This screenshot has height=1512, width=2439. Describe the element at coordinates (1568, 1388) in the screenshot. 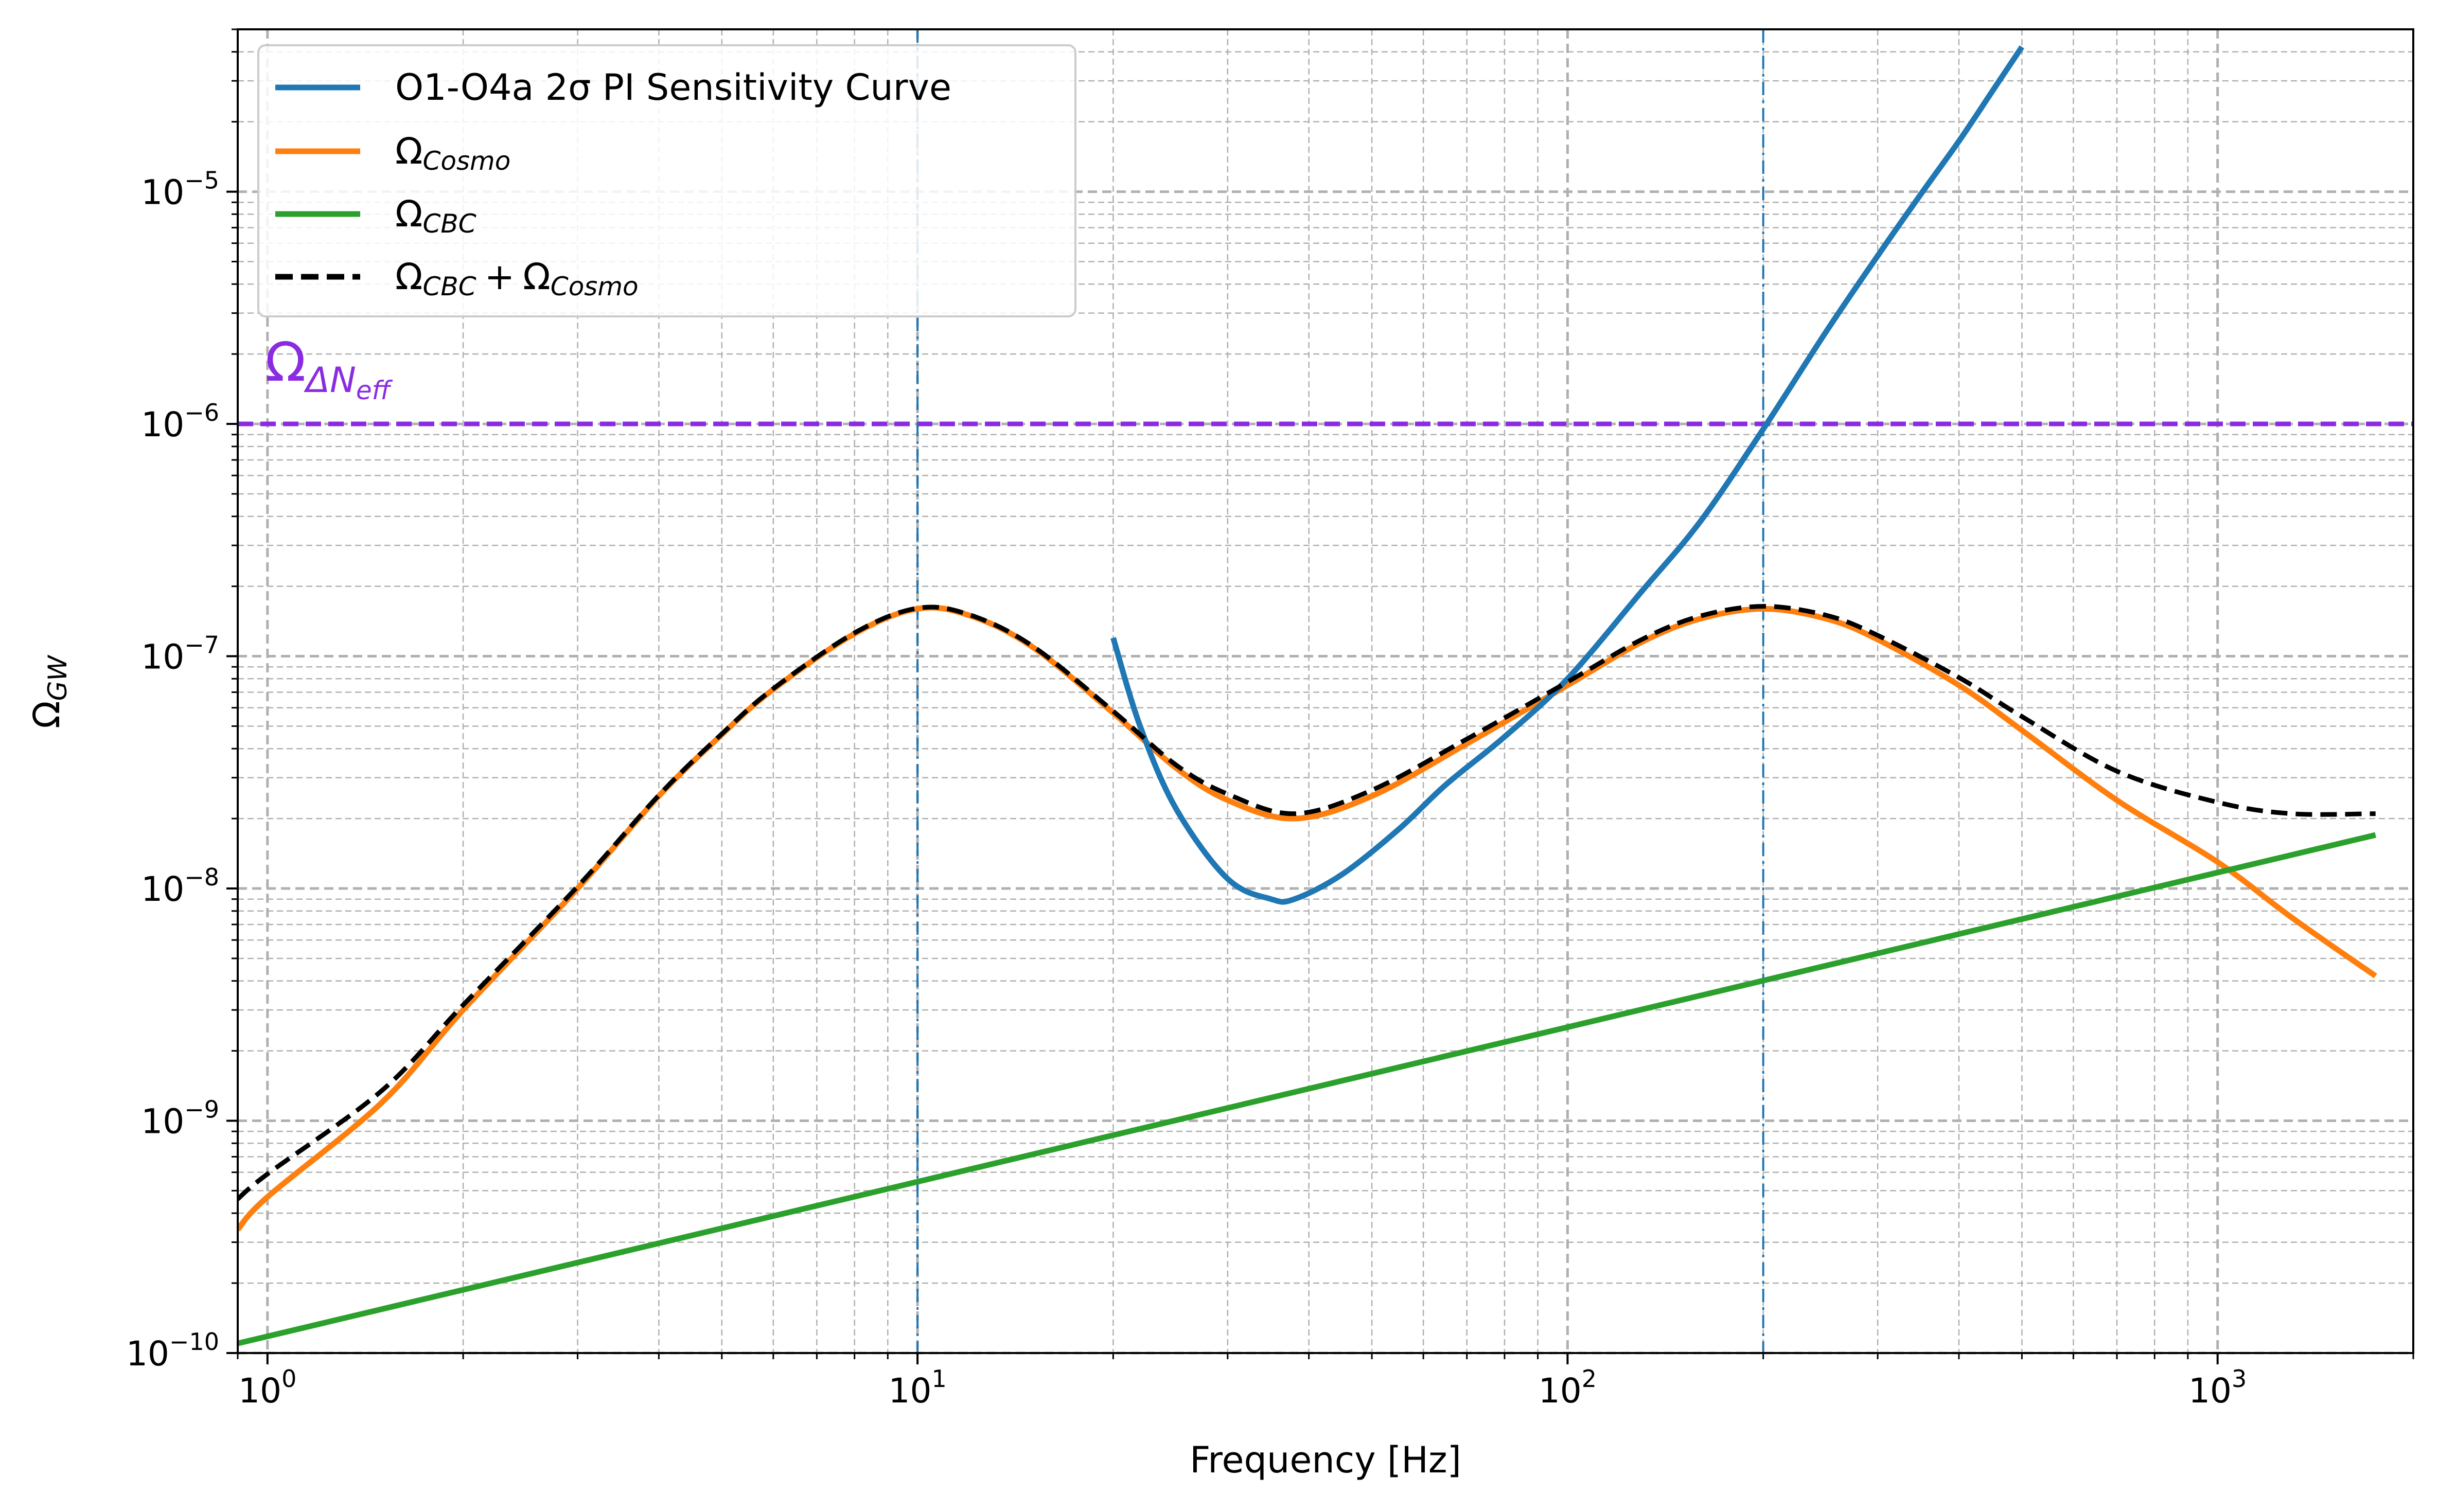

I see `x-tick-label: 10²` at that location.